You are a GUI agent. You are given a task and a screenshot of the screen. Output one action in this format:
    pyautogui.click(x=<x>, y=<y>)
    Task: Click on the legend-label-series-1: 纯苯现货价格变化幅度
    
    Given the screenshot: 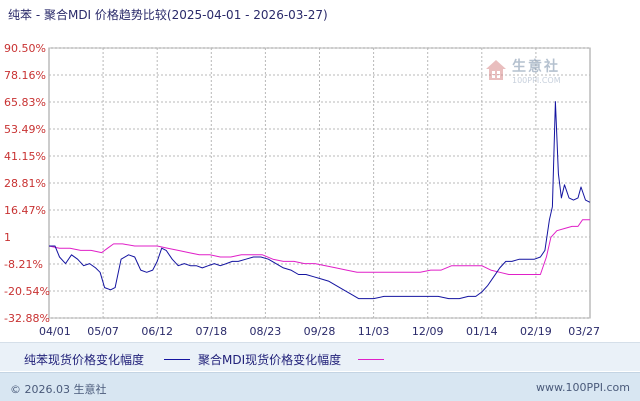 What is the action you would take?
    pyautogui.click(x=84, y=360)
    